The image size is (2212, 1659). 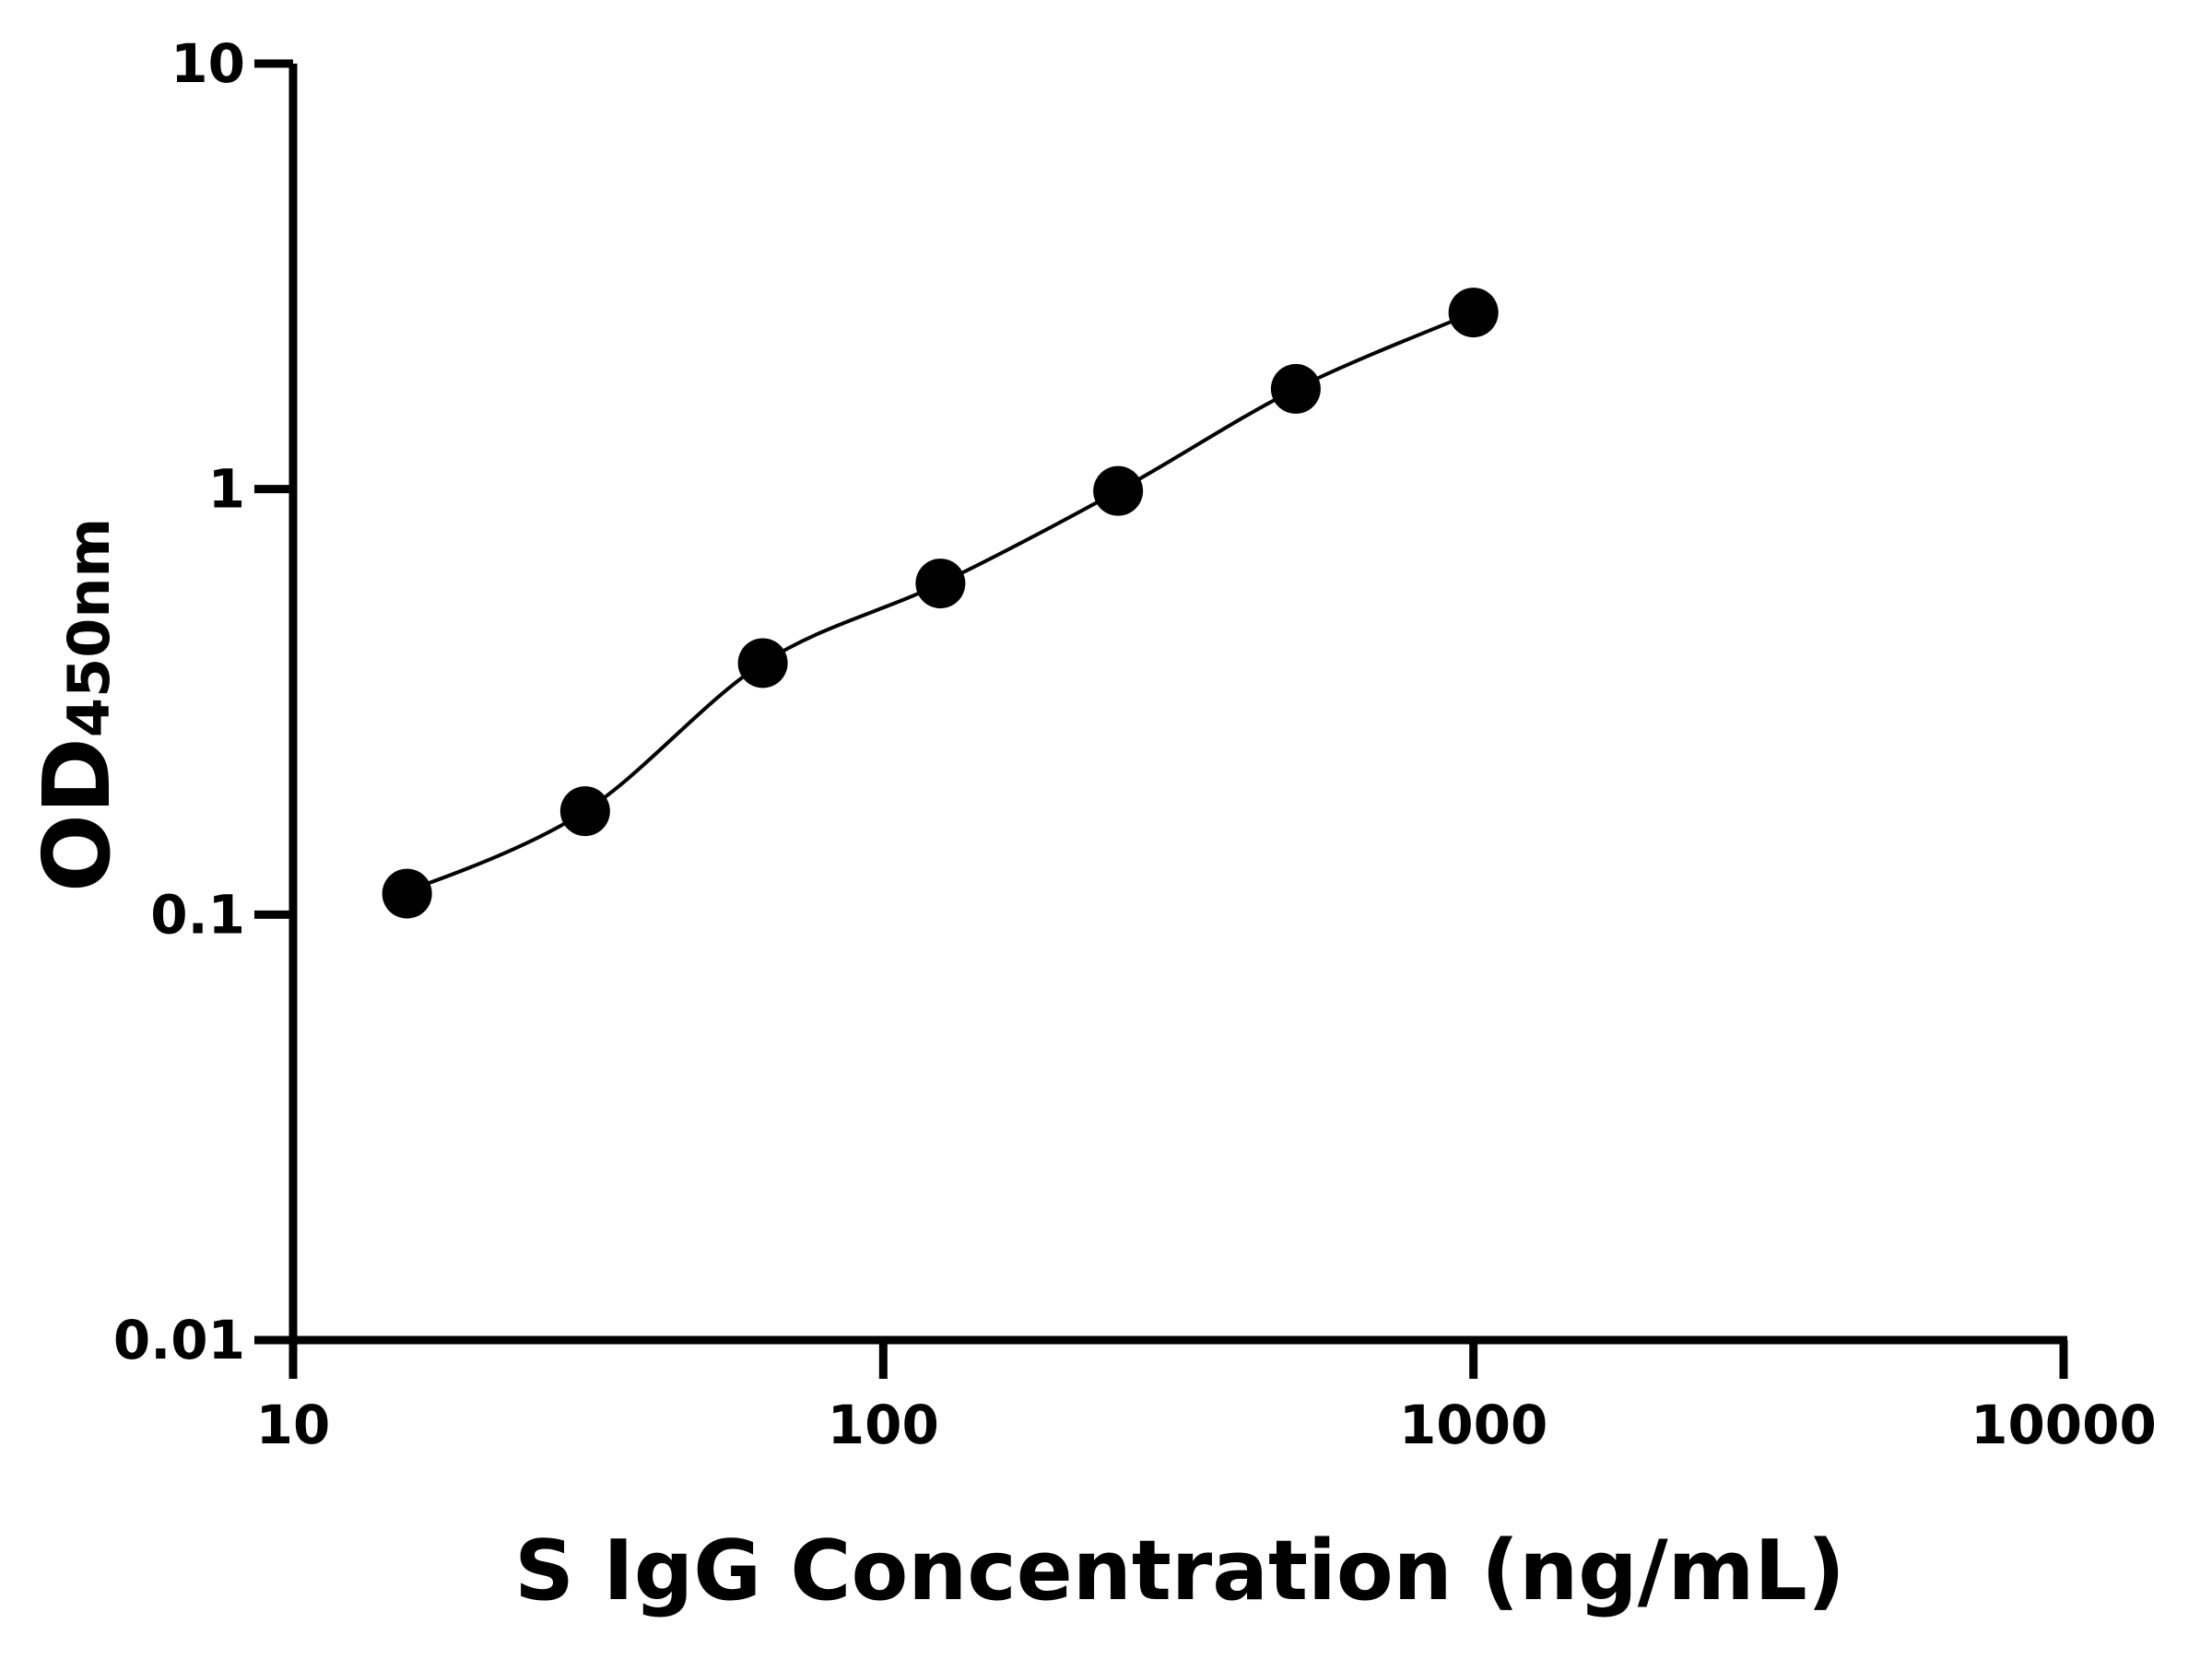 I want to click on y-tick-label: 10, so click(x=208, y=63).